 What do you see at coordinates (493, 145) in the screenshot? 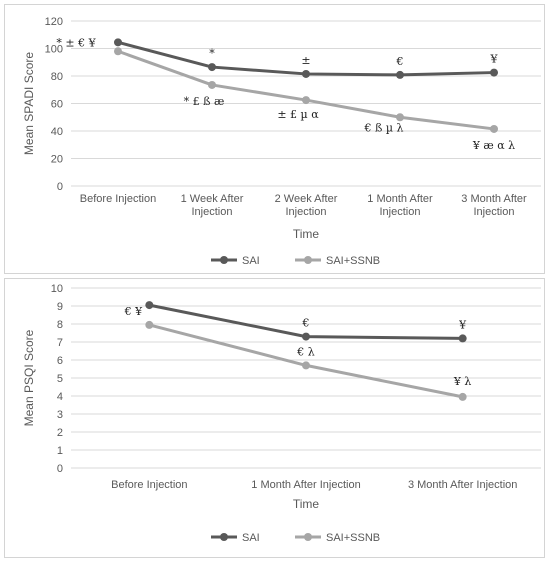
I see `significance-annotation: ¥ æ α λ` at bounding box center [493, 145].